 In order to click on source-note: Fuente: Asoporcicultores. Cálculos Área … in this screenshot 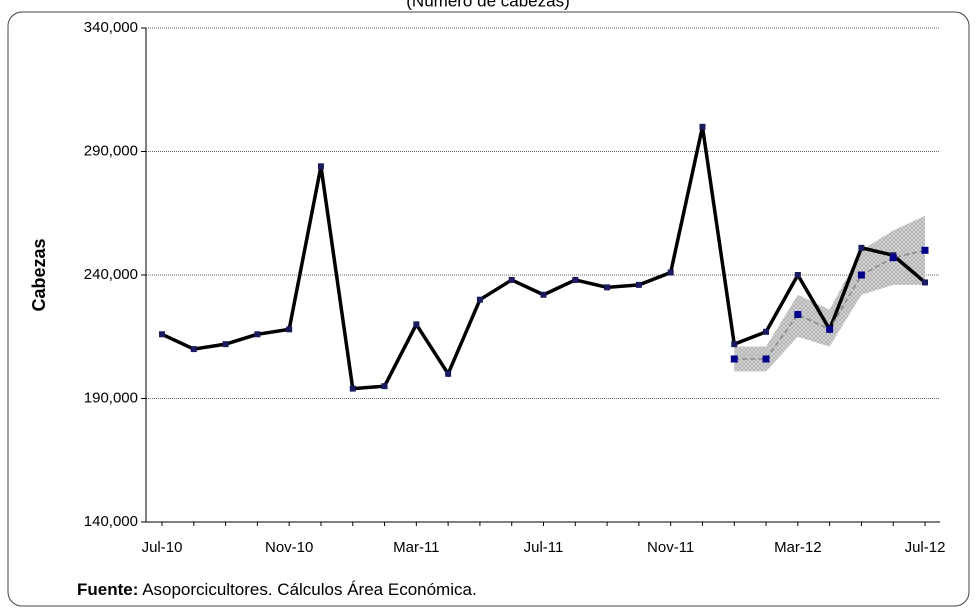, I will do `click(277, 590)`.